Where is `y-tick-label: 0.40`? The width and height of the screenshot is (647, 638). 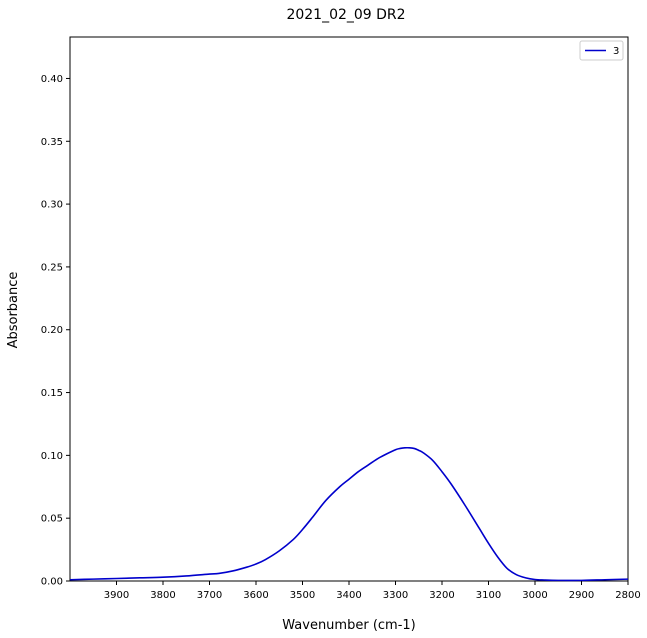 y-tick-label: 0.40 is located at coordinates (52, 79).